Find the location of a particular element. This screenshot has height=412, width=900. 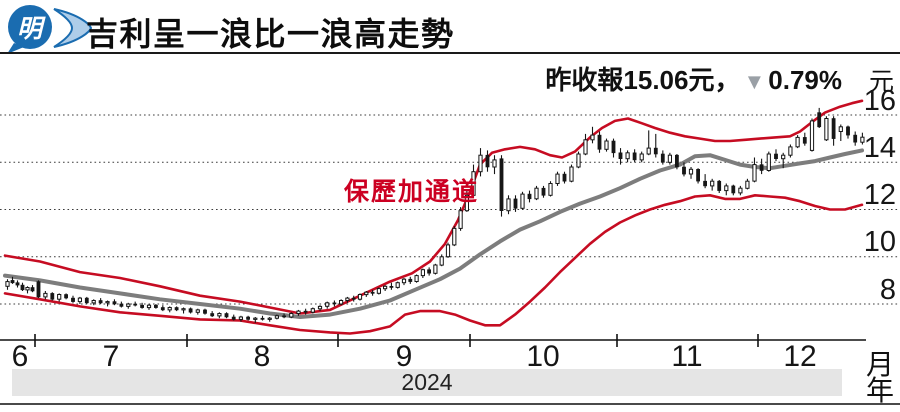

month-label-8: 8 is located at coordinates (262, 356).